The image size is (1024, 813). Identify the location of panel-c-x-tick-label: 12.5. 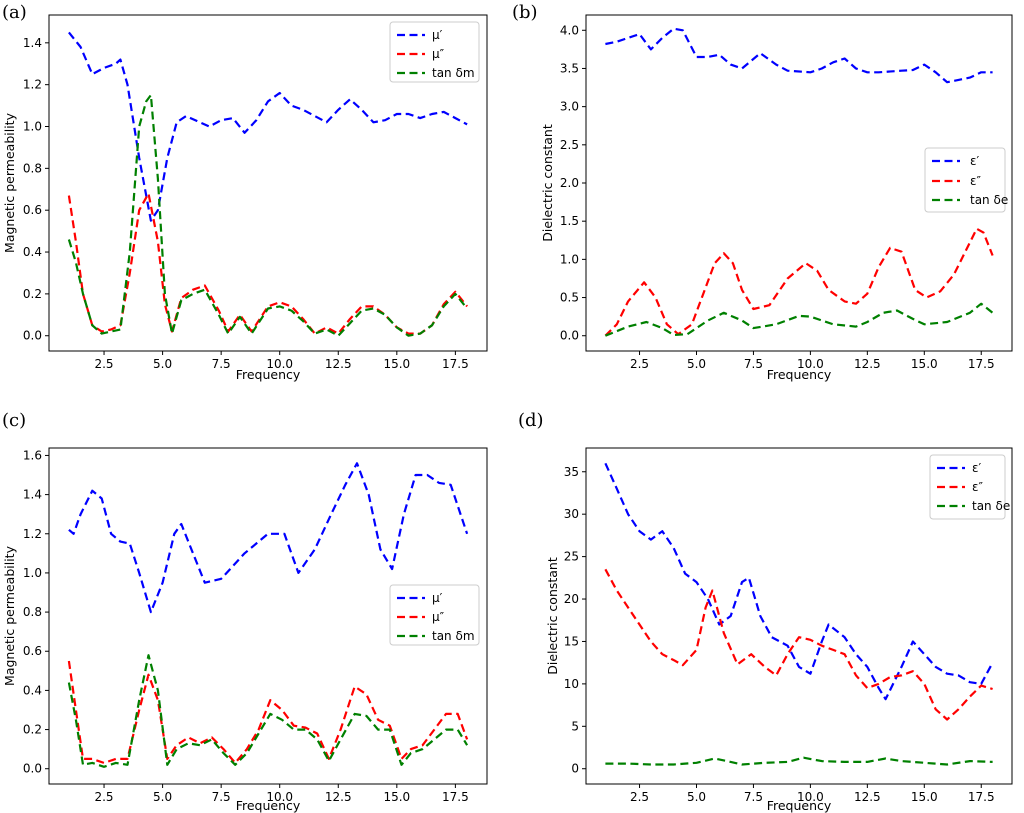
(338, 797).